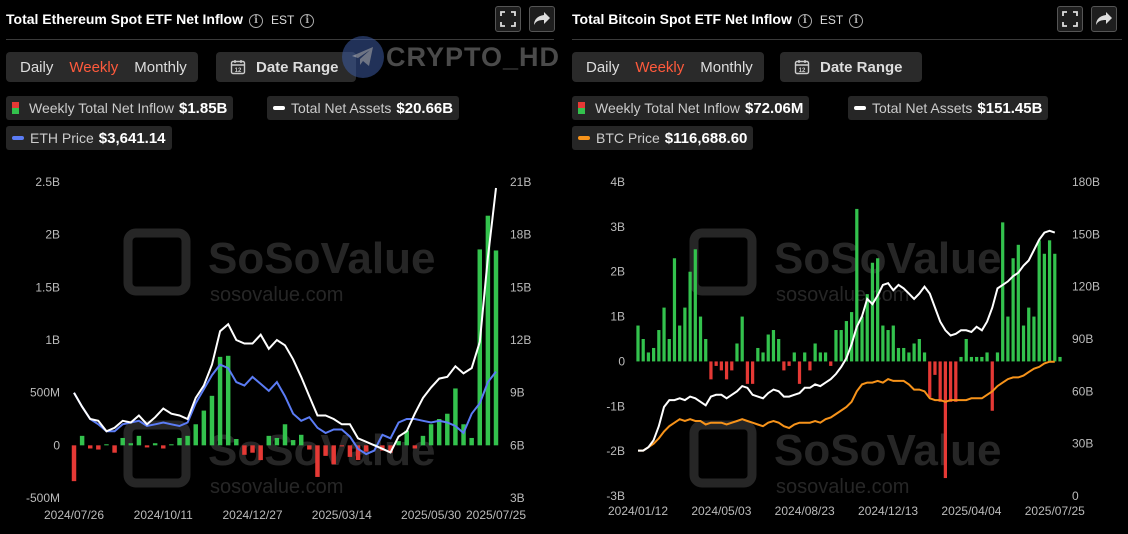 The image size is (1128, 534). Describe the element at coordinates (43, 498) in the screenshot. I see `left-axis-tick: -500M` at that location.